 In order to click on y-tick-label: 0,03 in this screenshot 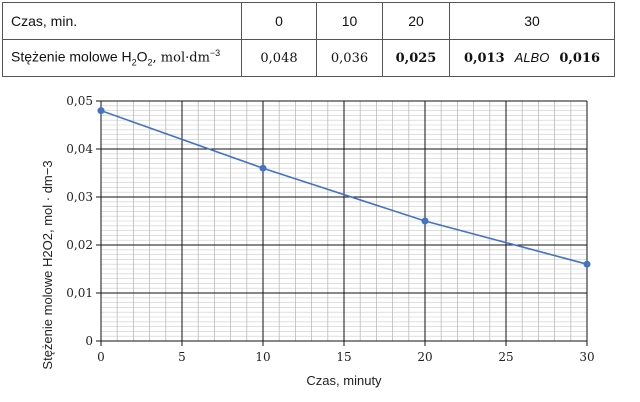, I will do `click(79, 197)`.